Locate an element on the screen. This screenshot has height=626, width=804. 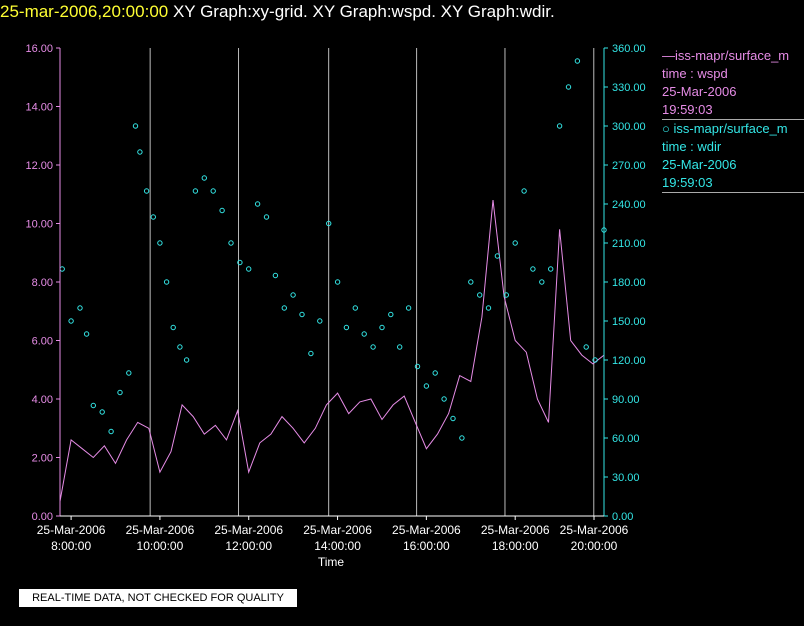
legend-wdir-date: 25-Mar-2006 is located at coordinates (699, 164).